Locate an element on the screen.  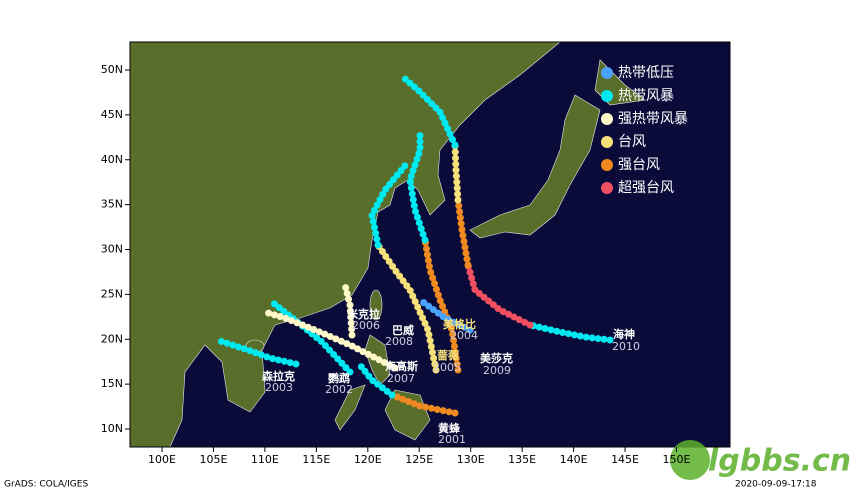
storm-name: 美莎克 is located at coordinates (496, 358).